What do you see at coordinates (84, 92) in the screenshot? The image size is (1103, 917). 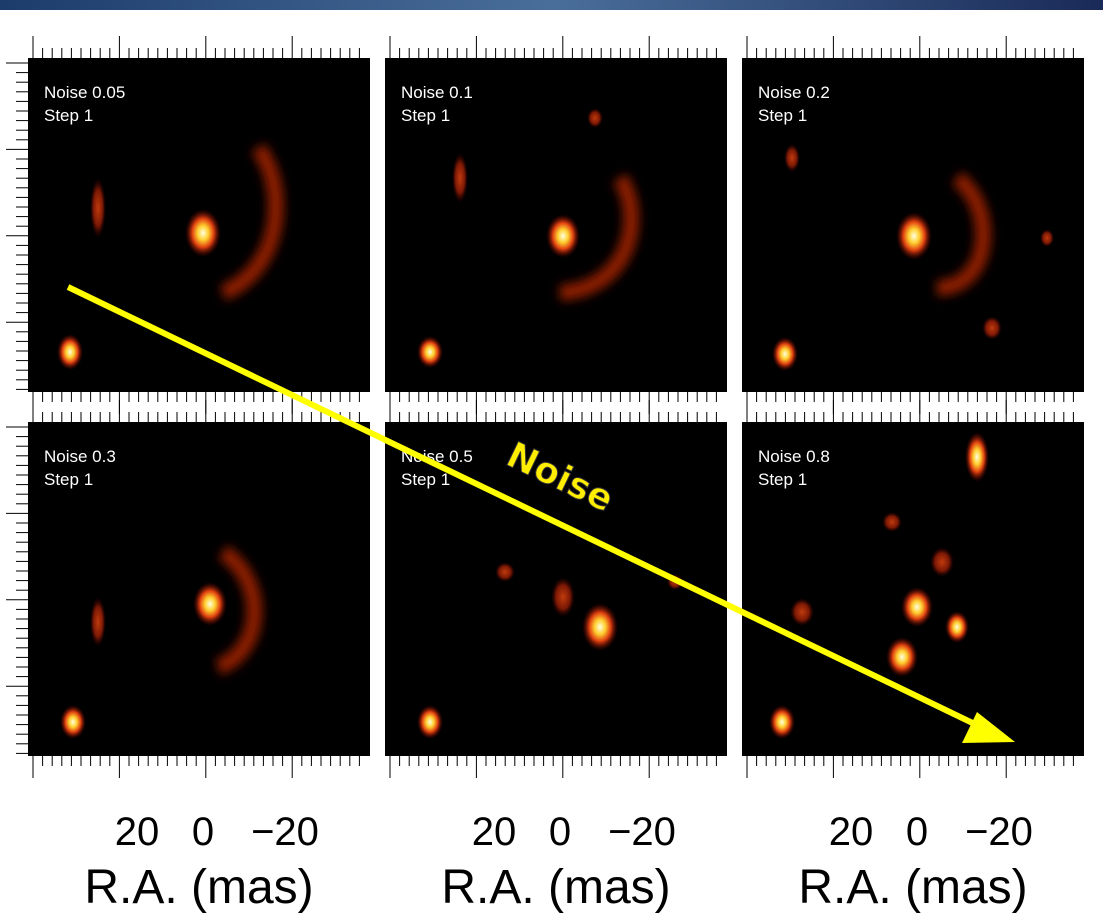 I see `panel-noise-label: Noise 0.05` at bounding box center [84, 92].